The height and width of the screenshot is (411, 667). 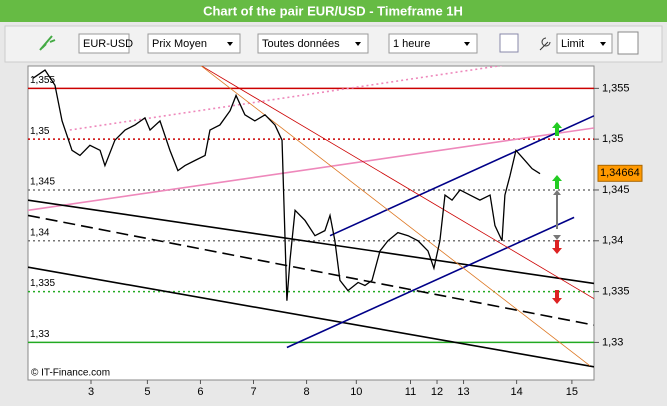 What do you see at coordinates (42, 182) in the screenshot?
I see `y-inner-label: 1,345` at bounding box center [42, 182].